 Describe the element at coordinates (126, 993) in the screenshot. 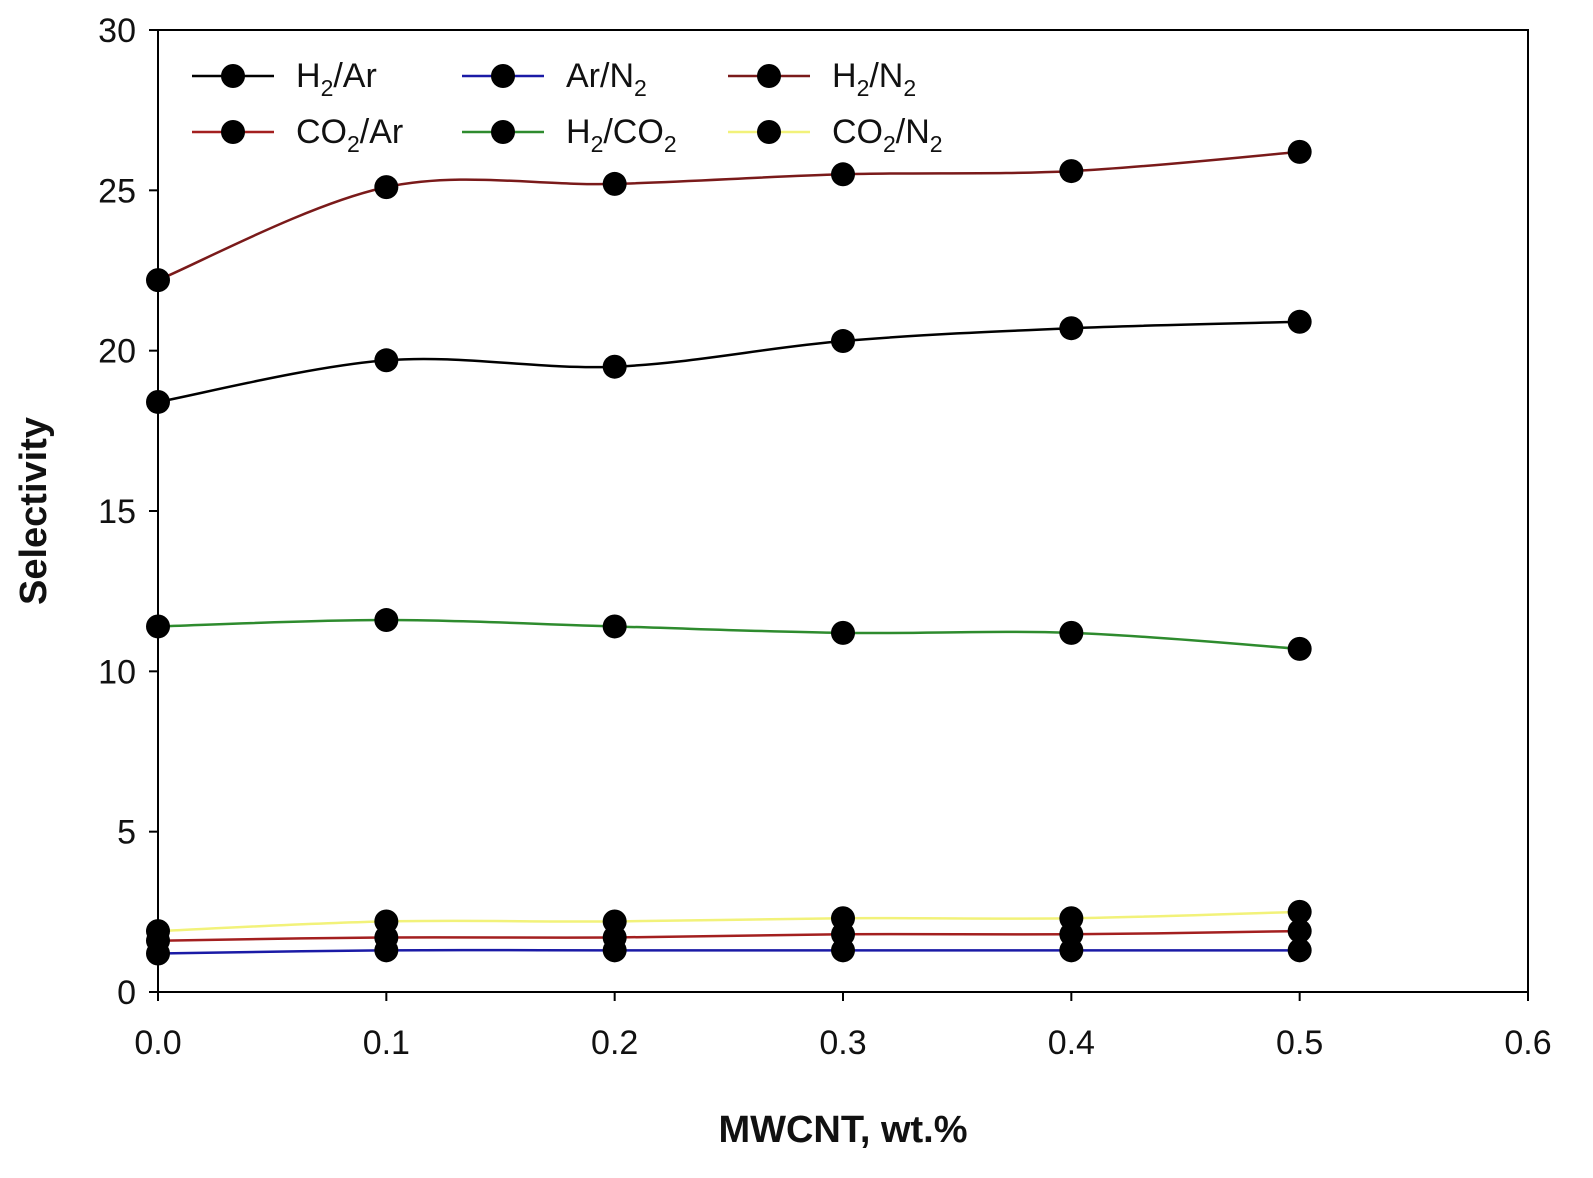

I see `y-tick-label: 0` at that location.